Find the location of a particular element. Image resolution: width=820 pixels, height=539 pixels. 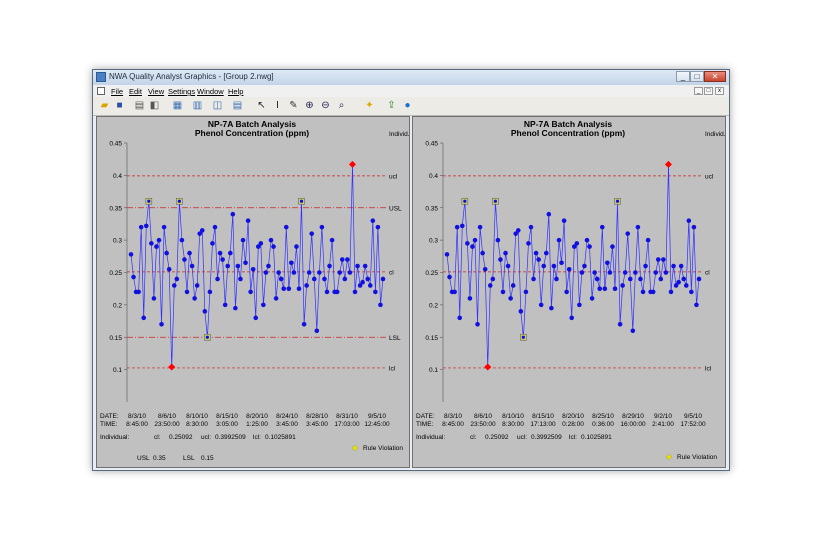

annotate-icon: ✎ is located at coordinates (293, 105).